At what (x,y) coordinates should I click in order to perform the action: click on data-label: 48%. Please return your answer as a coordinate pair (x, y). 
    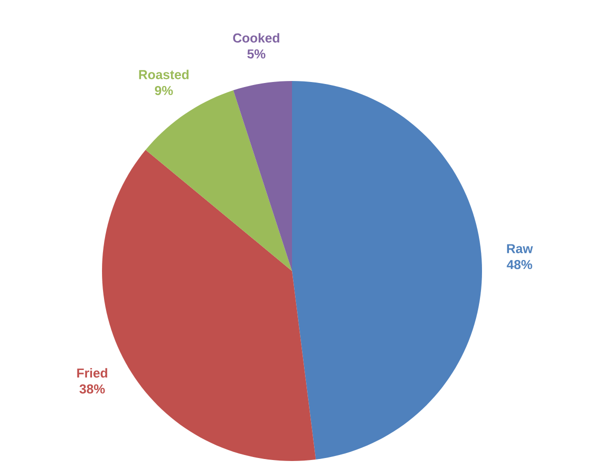
    Looking at the image, I should click on (519, 265).